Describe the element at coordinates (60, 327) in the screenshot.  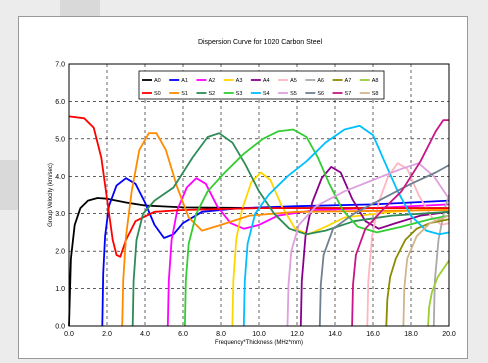
I see `y-tick-label: 0.0` at that location.